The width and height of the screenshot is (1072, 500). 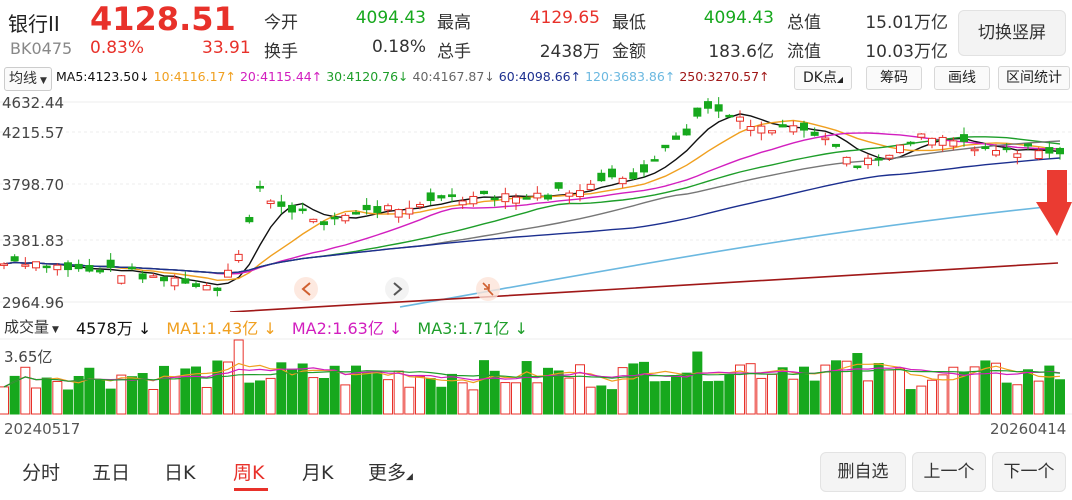 What do you see at coordinates (33, 203) in the screenshot?
I see `price-axis: 4632.44 4215.57 3798.70 3381.83 2964.96` at bounding box center [33, 203].